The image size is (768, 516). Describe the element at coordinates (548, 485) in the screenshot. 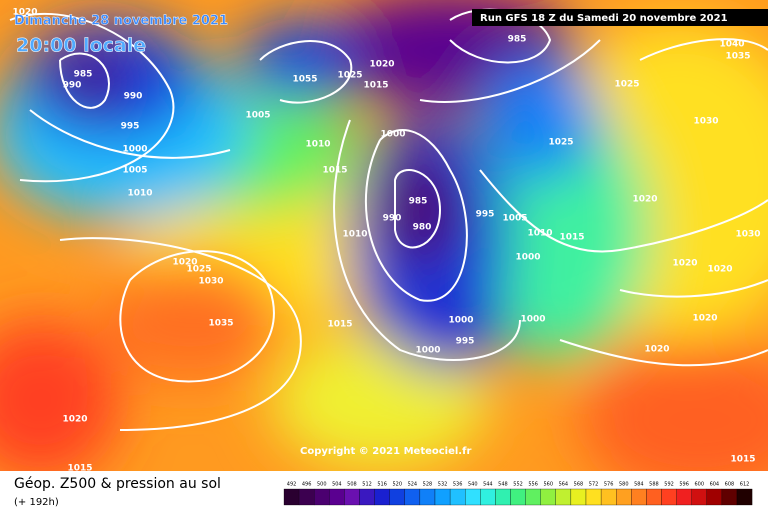

I see `legend-label: 560` at that location.